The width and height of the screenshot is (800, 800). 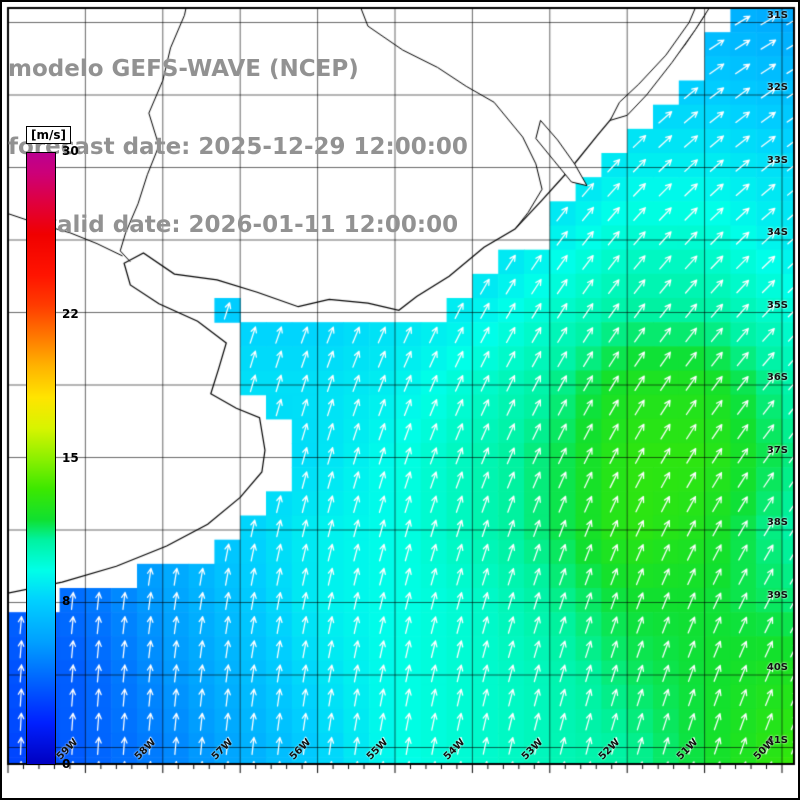 What do you see at coordinates (777, 740) in the screenshot?
I see `lat-label-41S: 41S` at bounding box center [777, 740].